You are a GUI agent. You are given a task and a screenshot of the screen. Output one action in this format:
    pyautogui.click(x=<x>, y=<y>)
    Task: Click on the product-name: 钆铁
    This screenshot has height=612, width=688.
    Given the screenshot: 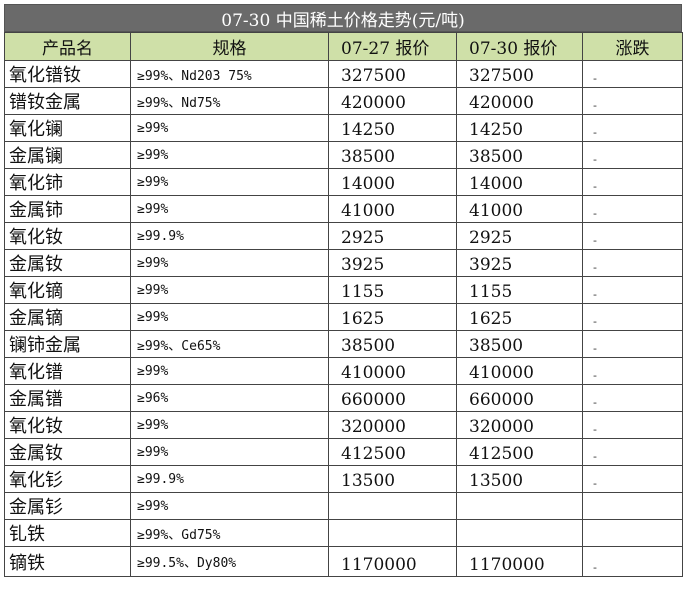 What is the action you would take?
    pyautogui.click(x=67, y=533)
    